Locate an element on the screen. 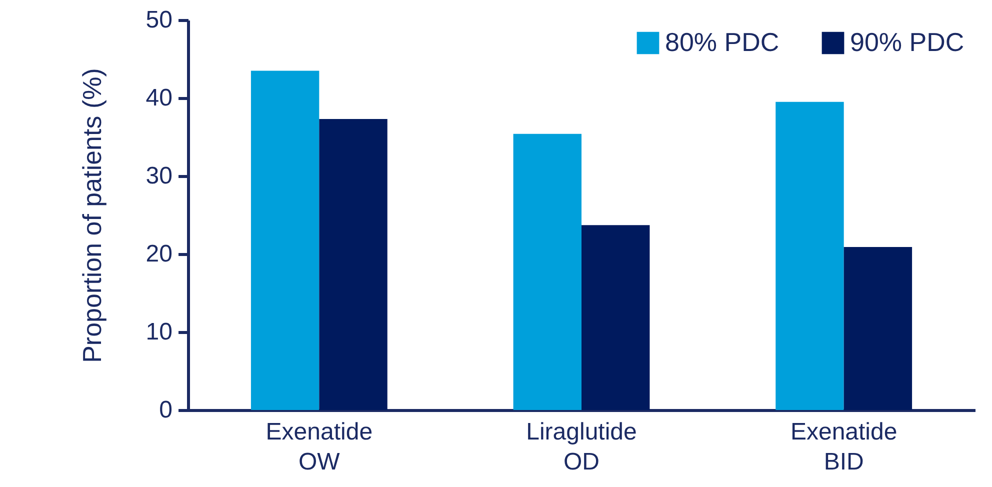  y-tick-label: 10 is located at coordinates (159, 332).